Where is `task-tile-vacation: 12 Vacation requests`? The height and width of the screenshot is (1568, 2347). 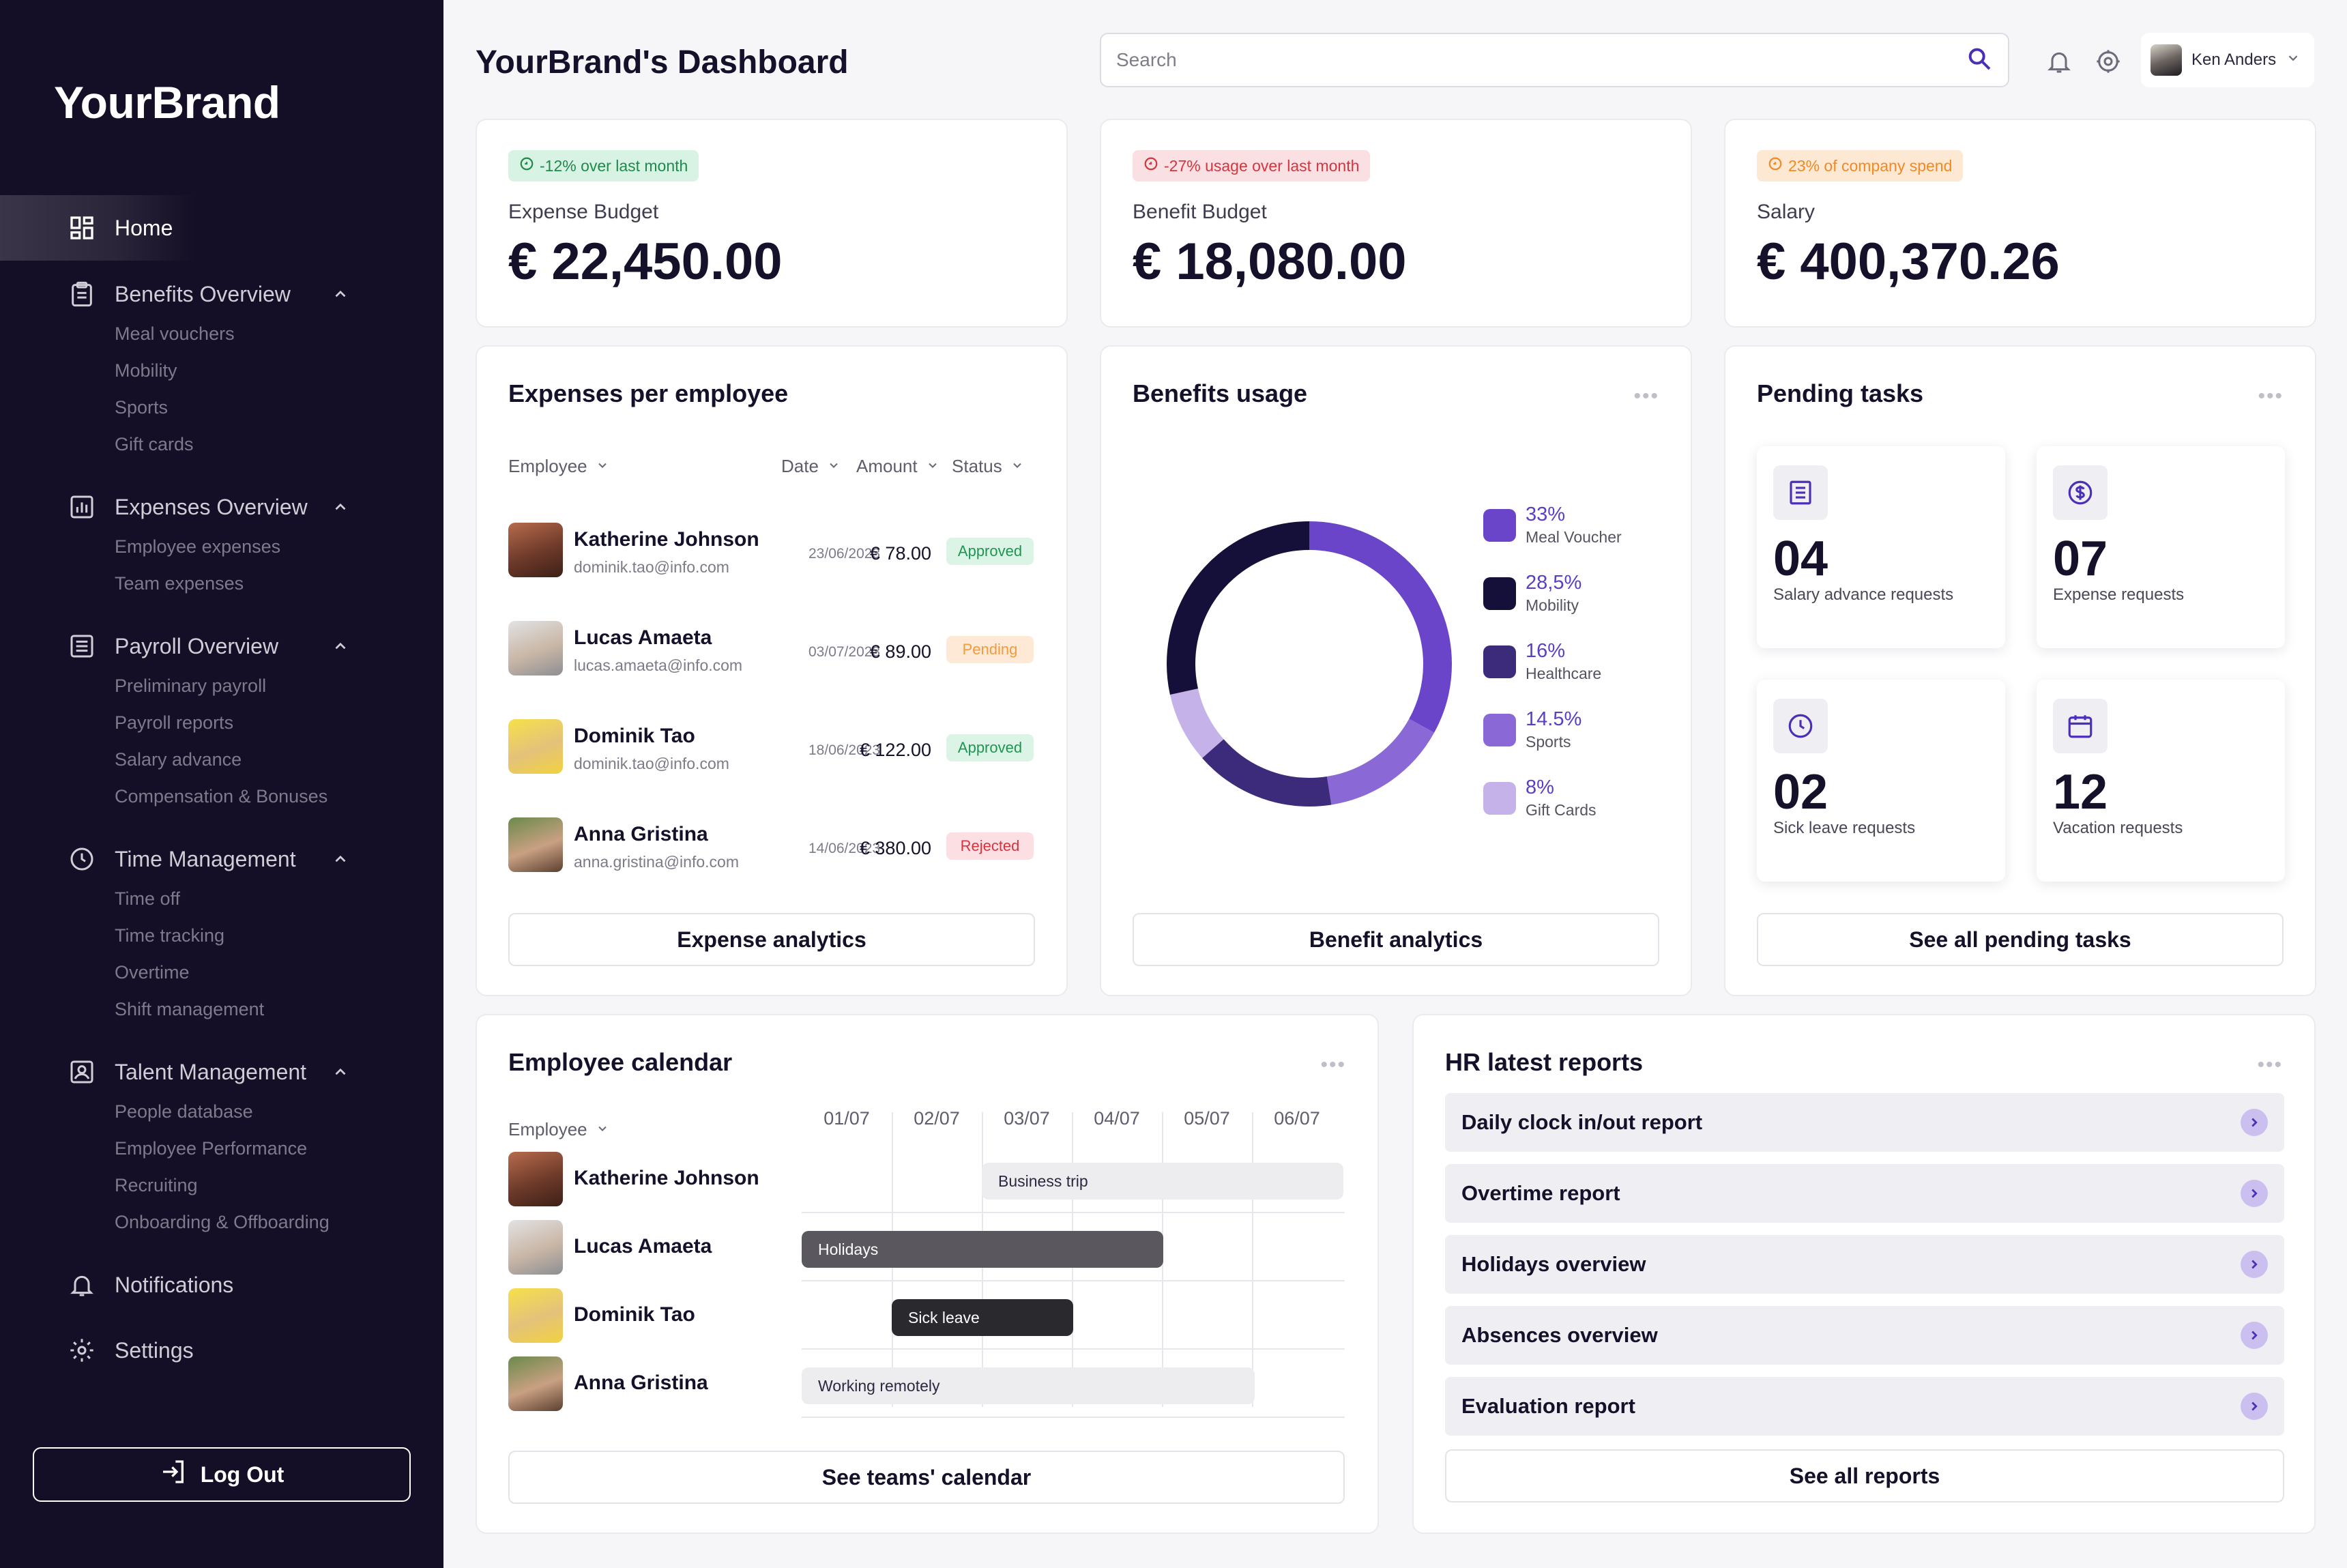
task-tile-vacation: 12 Vacation requests is located at coordinates (2161, 781).